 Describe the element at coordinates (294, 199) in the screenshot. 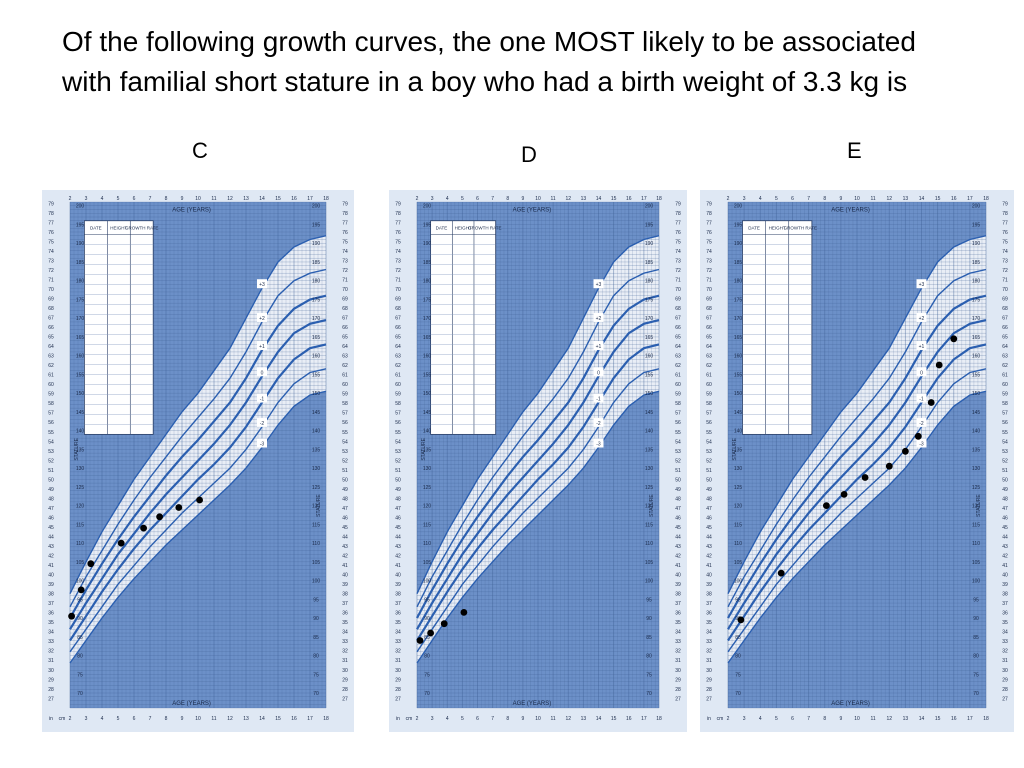

I see `top-age-tick: 16` at that location.